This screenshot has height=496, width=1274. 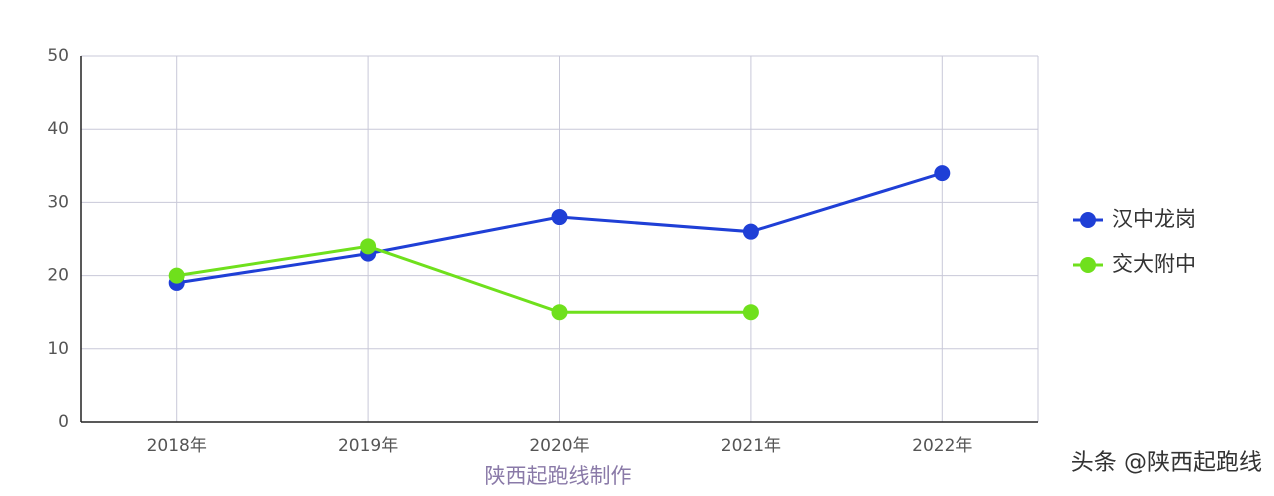 What do you see at coordinates (942, 446) in the screenshot?
I see `x-tick-label: 2022年` at bounding box center [942, 446].